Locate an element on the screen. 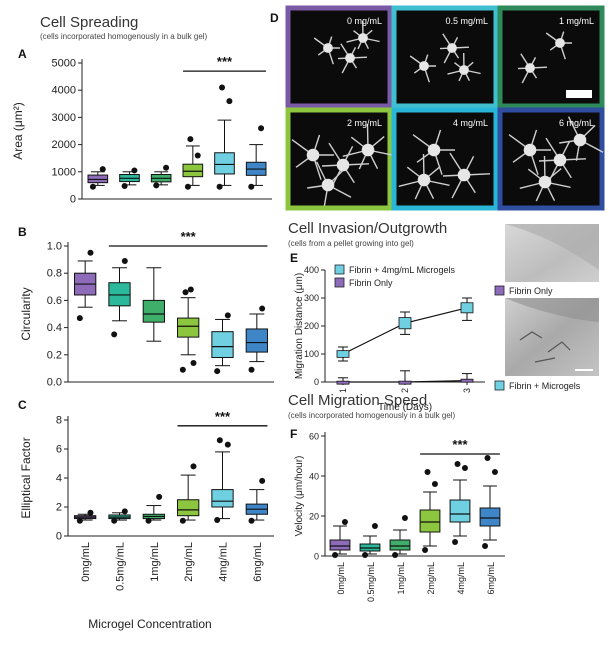  chart-circularity: 0.0 0.2 0.4 0.6 0.8 1.0 Circularity *** is located at coordinates (146, 309).